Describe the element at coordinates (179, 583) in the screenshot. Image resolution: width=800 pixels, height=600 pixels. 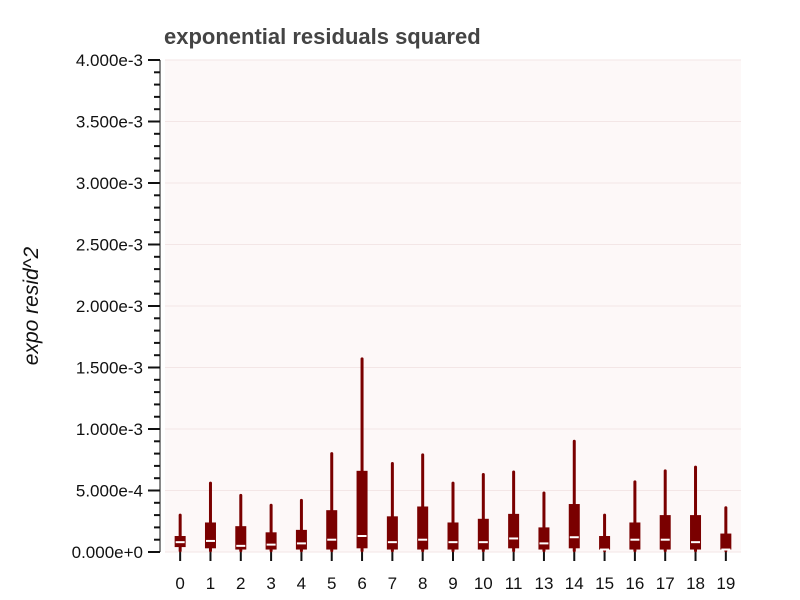
I see `x-tick-label: 0` at that location.